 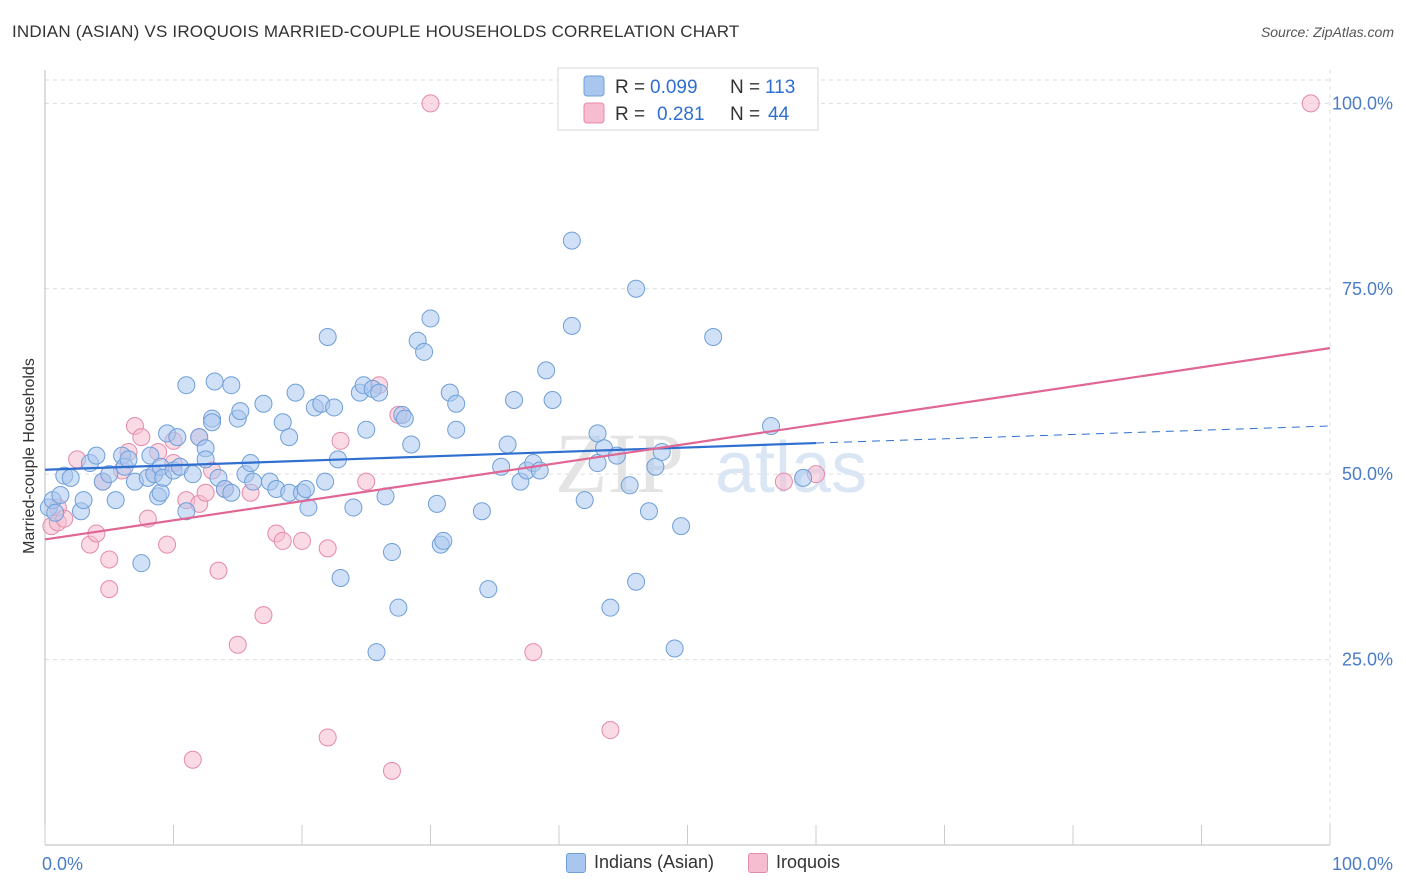 I want to click on legend-n-label-2: N =, so click(x=745, y=114).